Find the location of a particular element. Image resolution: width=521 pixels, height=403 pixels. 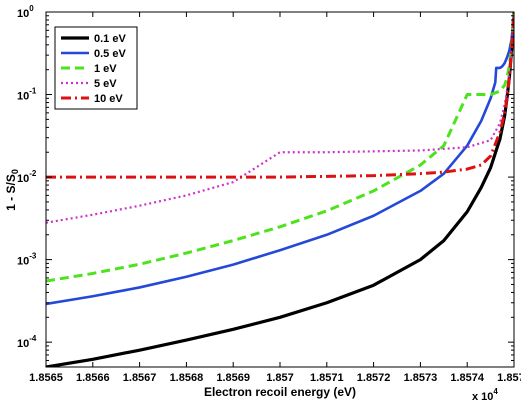

y-tick-label: 10⁻⁴ is located at coordinates (27, 342).